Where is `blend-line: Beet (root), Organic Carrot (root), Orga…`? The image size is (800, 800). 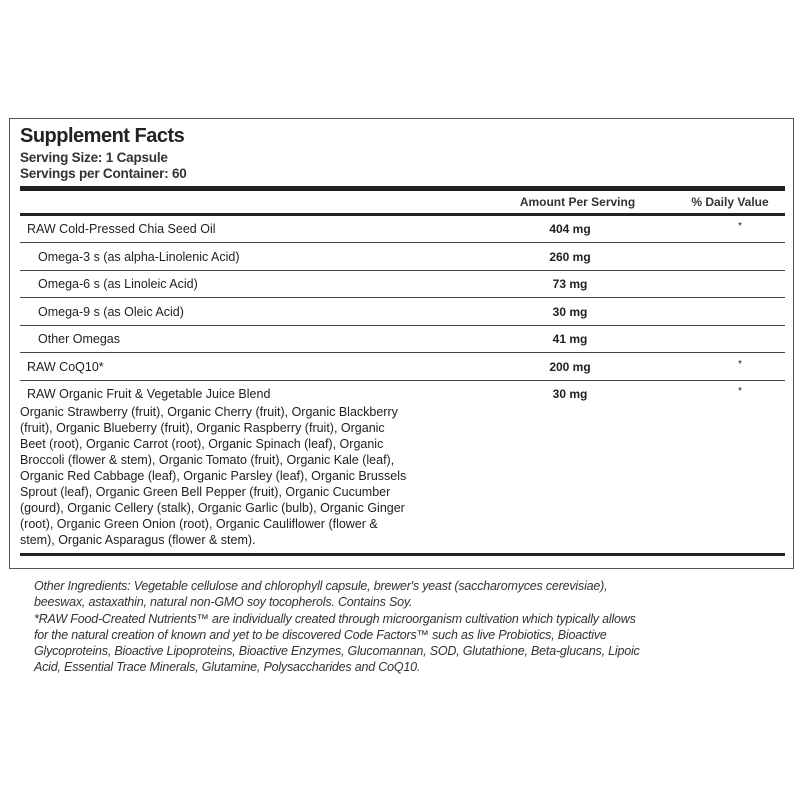
blend-line: Beet (root), Organic Carrot (root), Orga… is located at coordinates (202, 444).